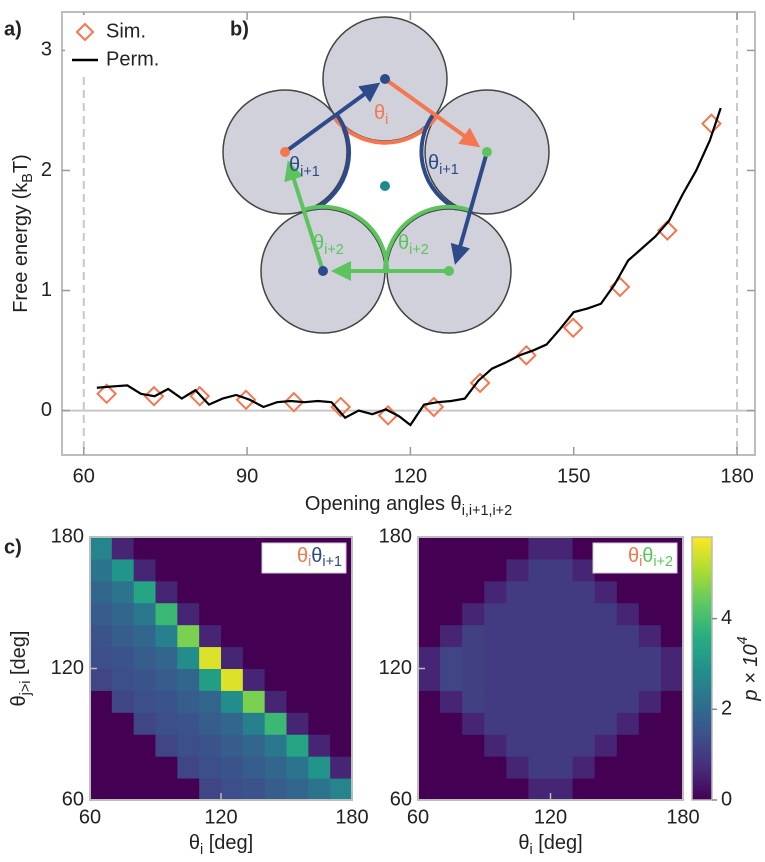  Describe the element at coordinates (13, 29) in the screenshot. I see `panel-label: a)` at that location.